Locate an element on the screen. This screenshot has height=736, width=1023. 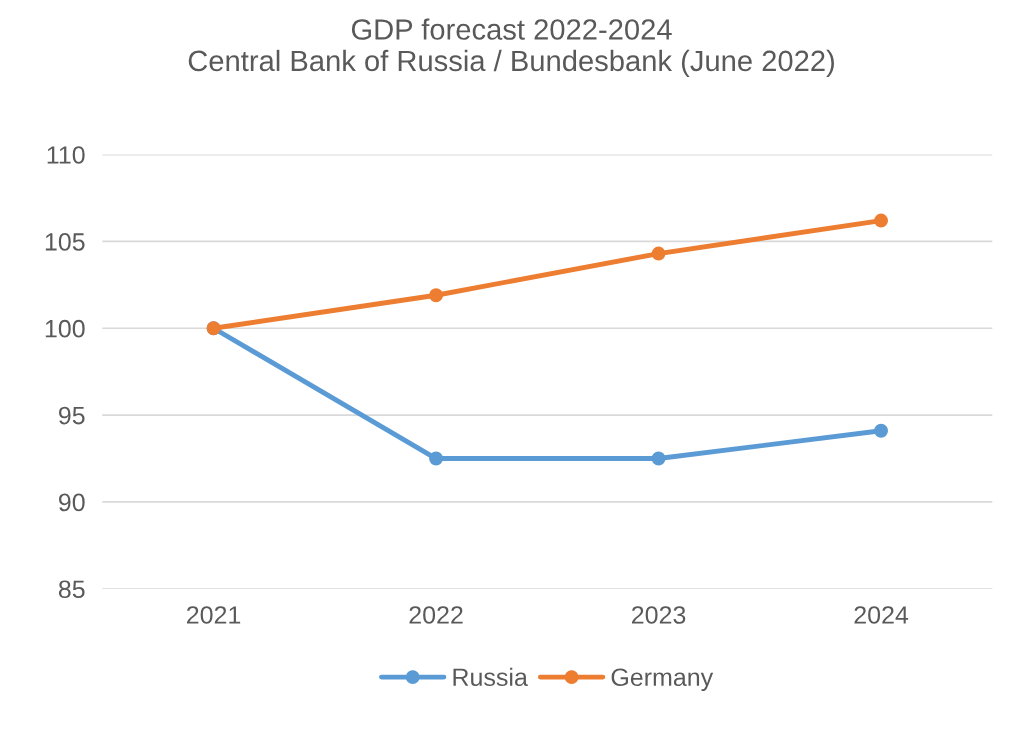
y-tick-label: 90 is located at coordinates (72, 502).